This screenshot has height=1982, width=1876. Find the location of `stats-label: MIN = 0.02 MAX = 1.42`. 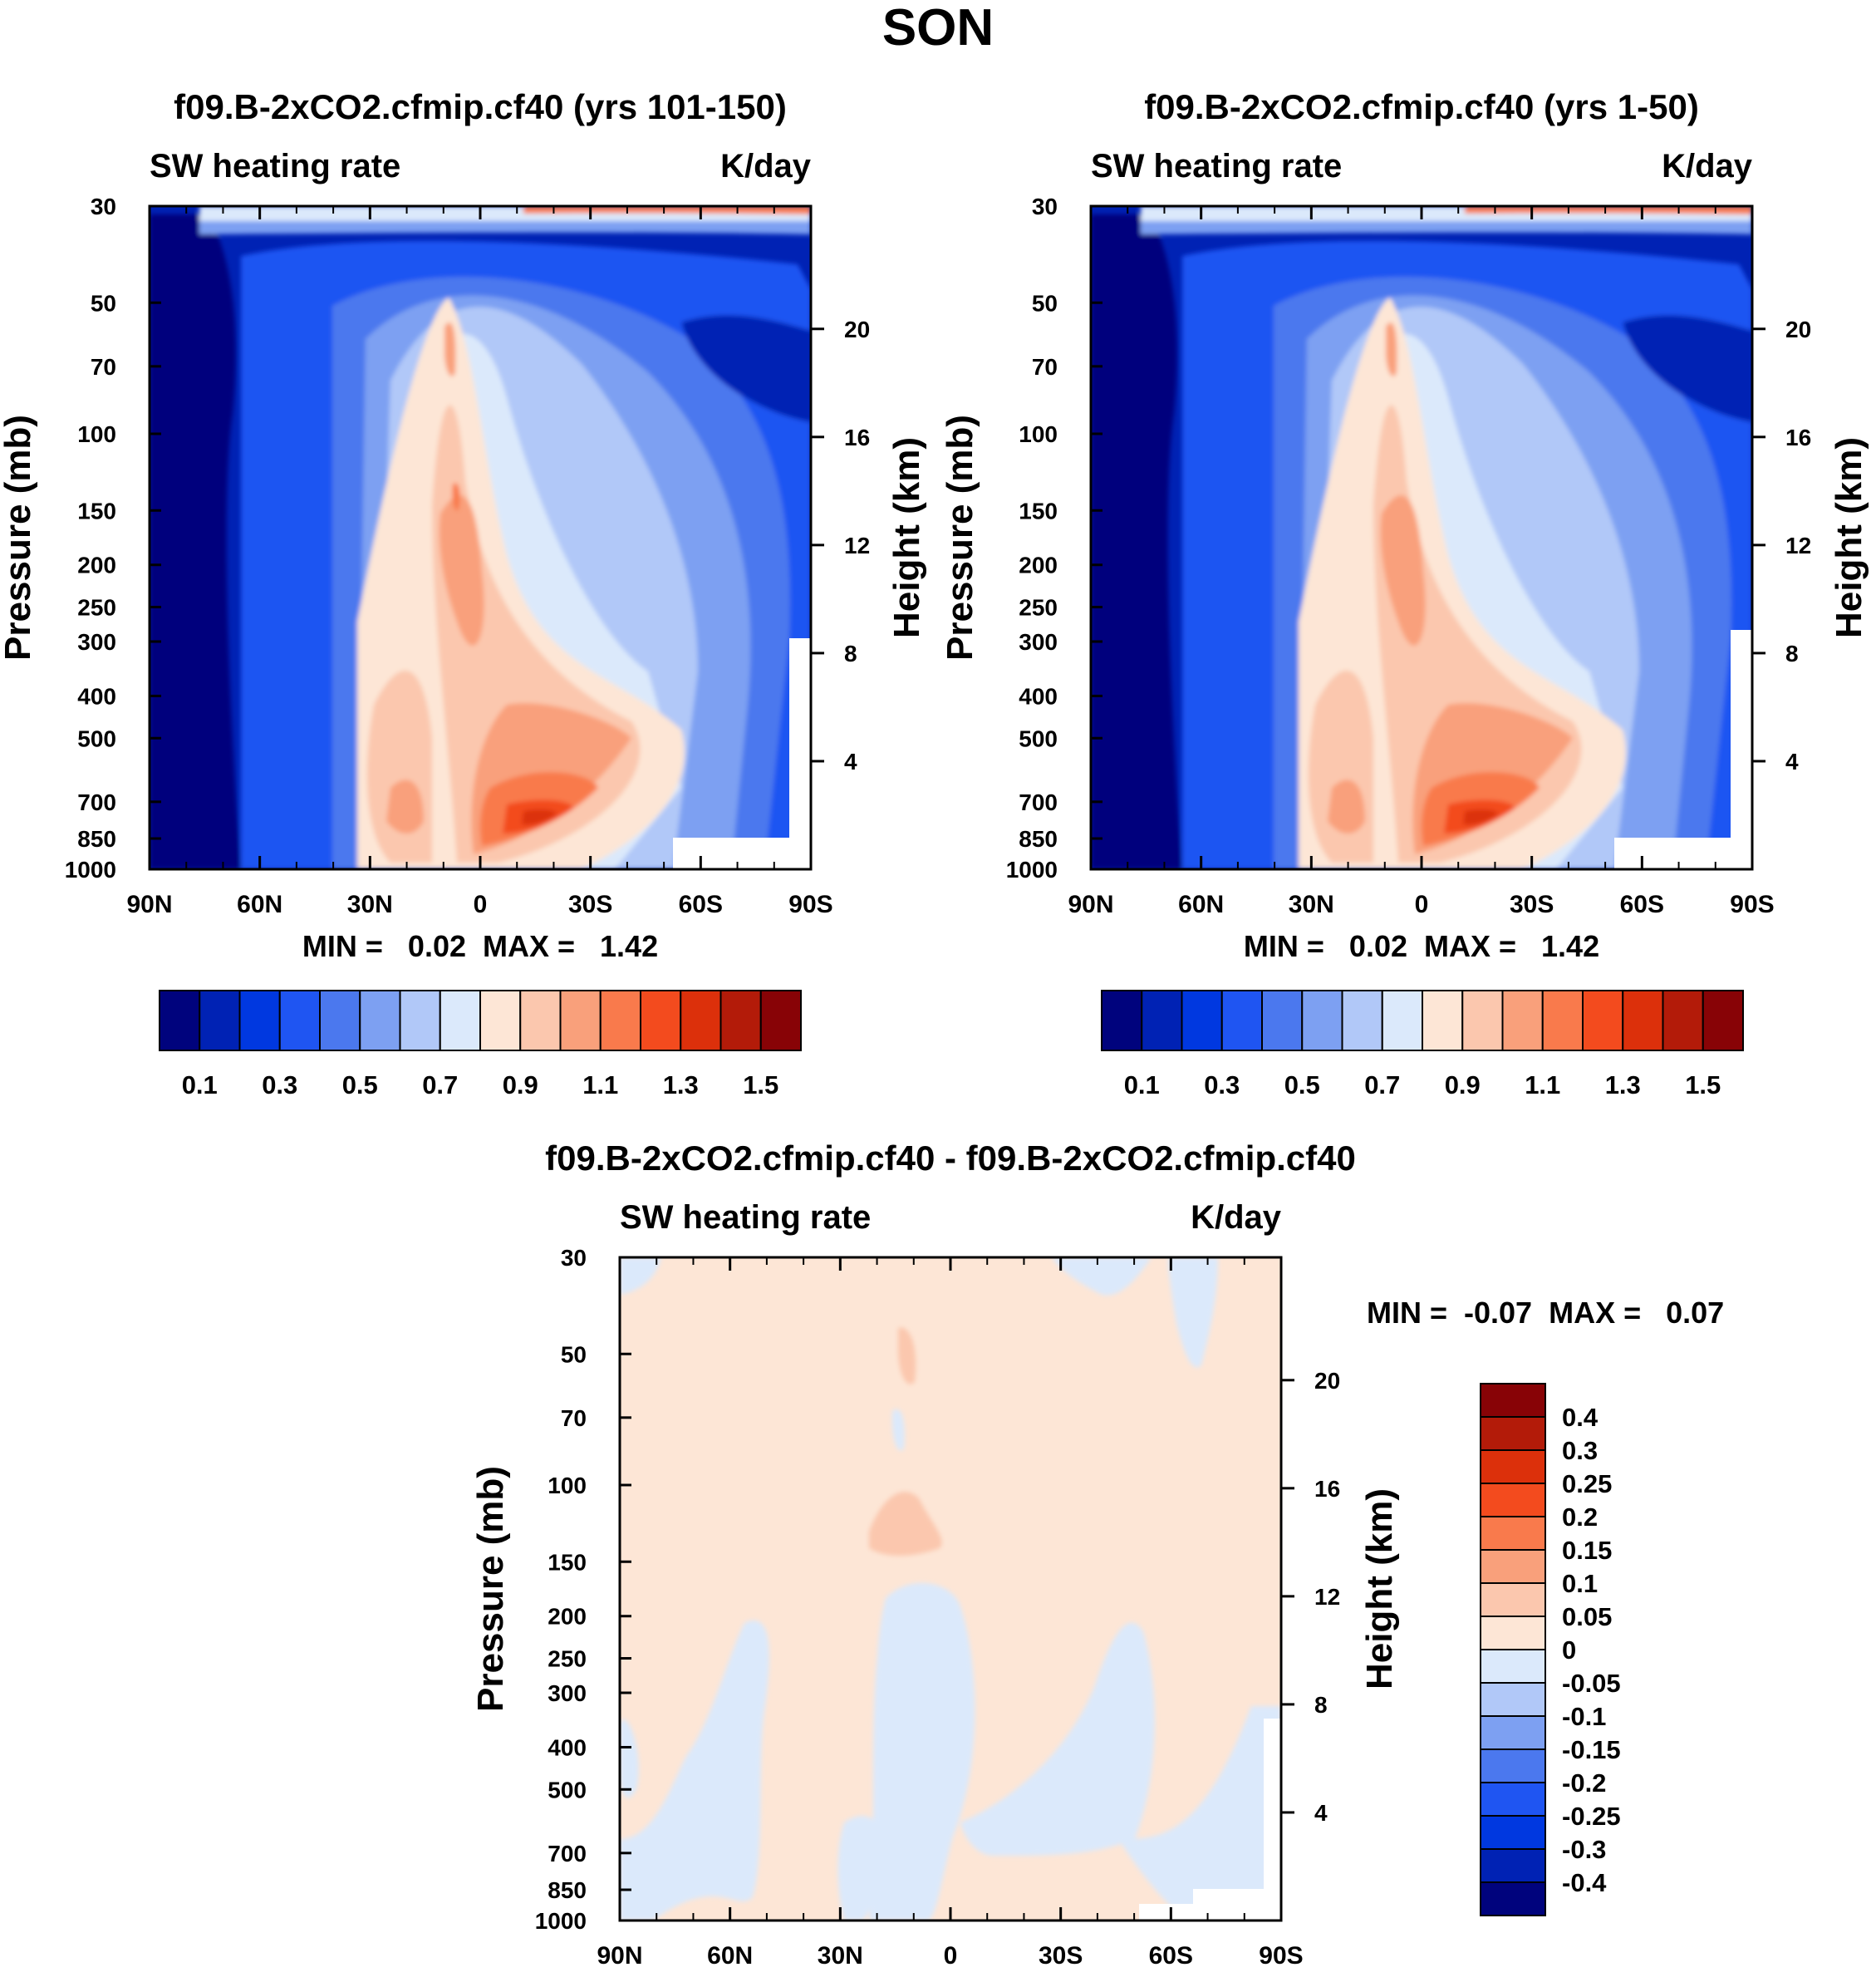

stats-label: MIN = 0.02 MAX = 1.42 is located at coordinates (1421, 946).